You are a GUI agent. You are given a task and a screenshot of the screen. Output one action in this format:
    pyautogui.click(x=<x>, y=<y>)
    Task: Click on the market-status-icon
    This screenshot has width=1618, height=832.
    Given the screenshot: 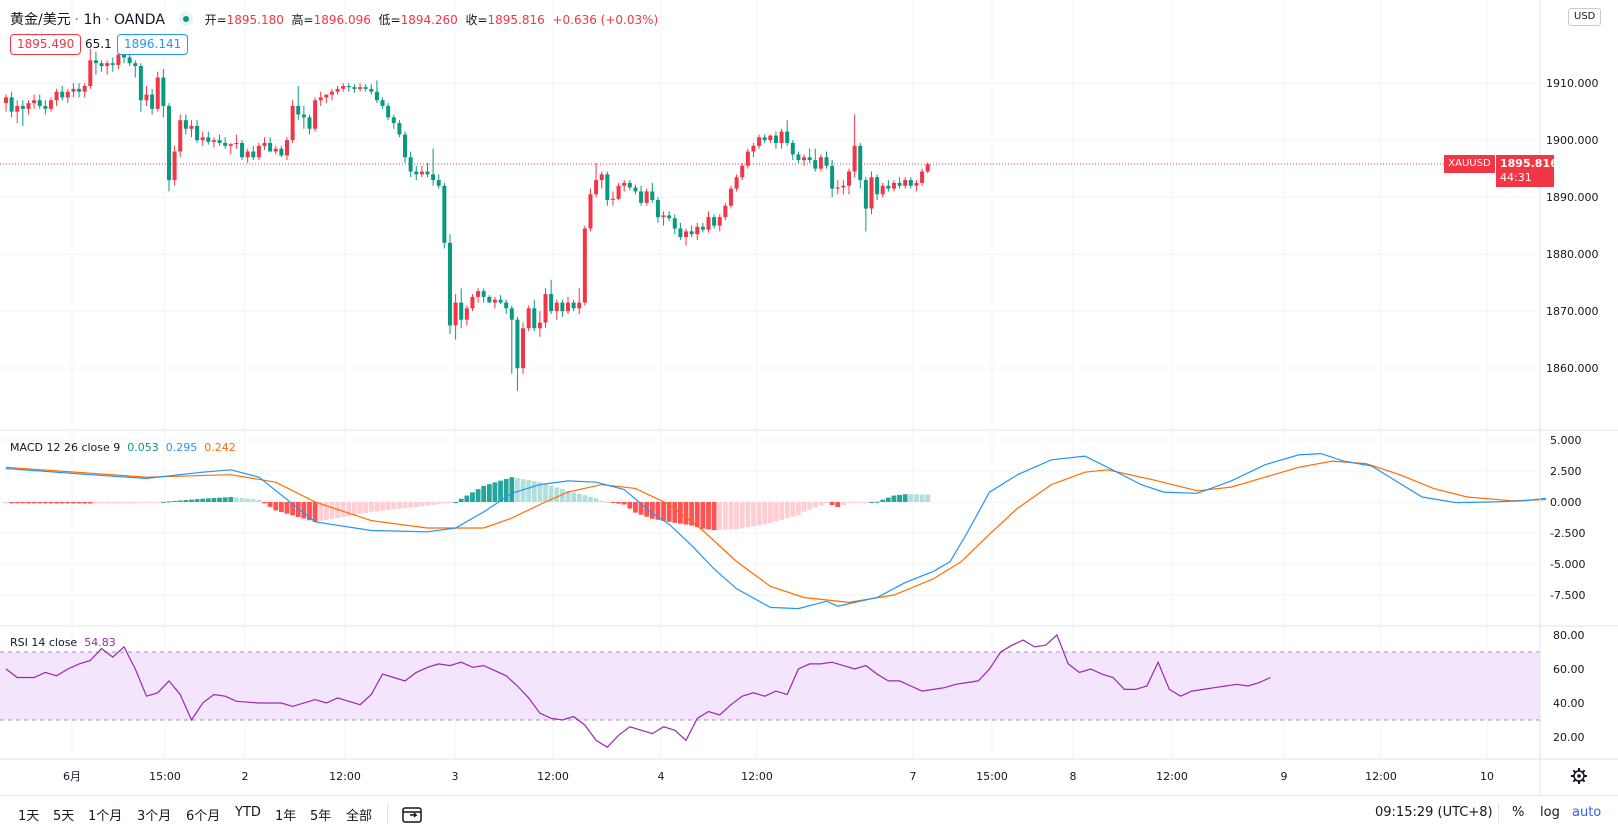 What is the action you would take?
    pyautogui.click(x=185, y=19)
    